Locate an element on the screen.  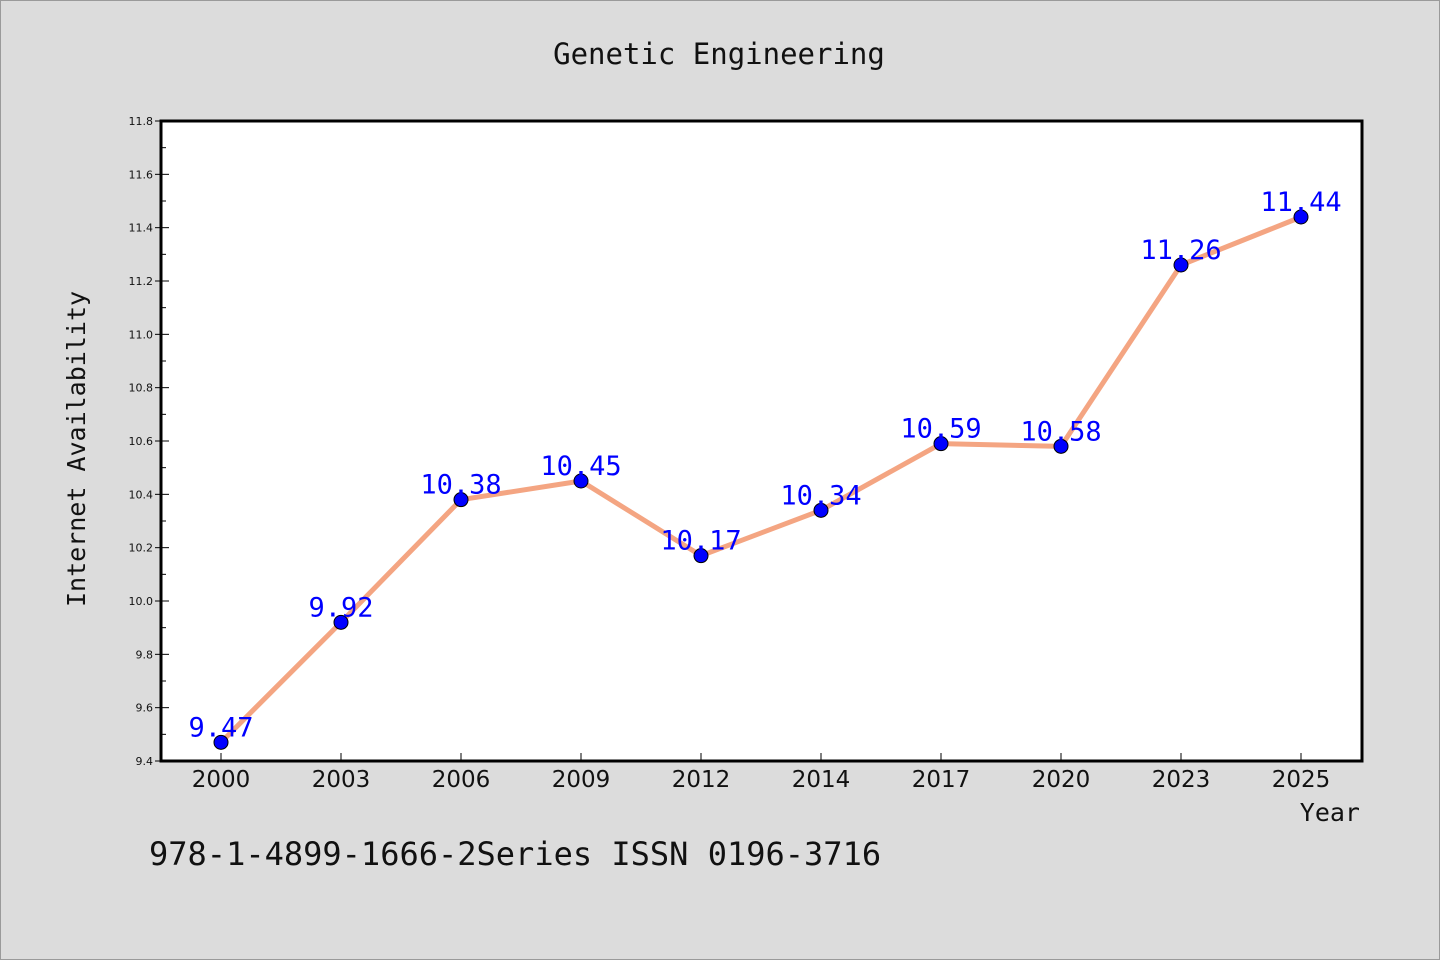
chart-title: Genetic Engineering is located at coordinates (719, 54).